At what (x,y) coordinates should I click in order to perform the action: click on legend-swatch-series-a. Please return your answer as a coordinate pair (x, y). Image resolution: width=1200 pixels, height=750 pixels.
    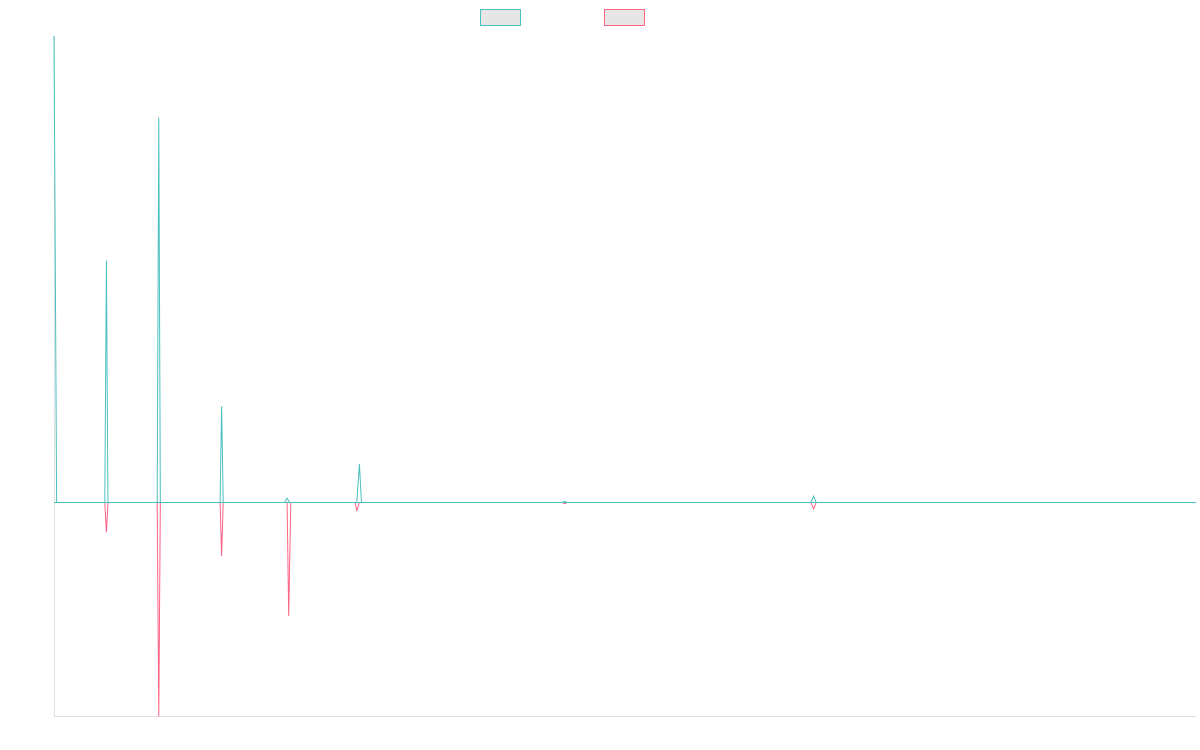
    Looking at the image, I should click on (500, 17).